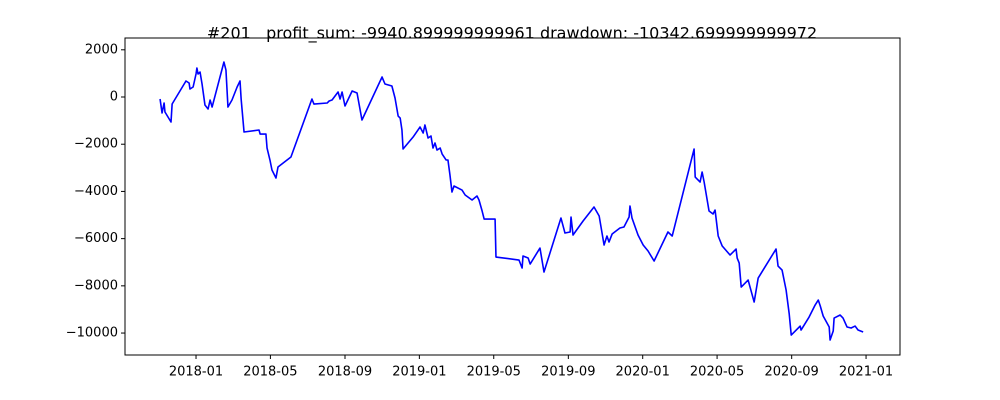 Image resolution: width=1000 pixels, height=400 pixels. I want to click on y-tick-label: −8000, so click(96, 285).